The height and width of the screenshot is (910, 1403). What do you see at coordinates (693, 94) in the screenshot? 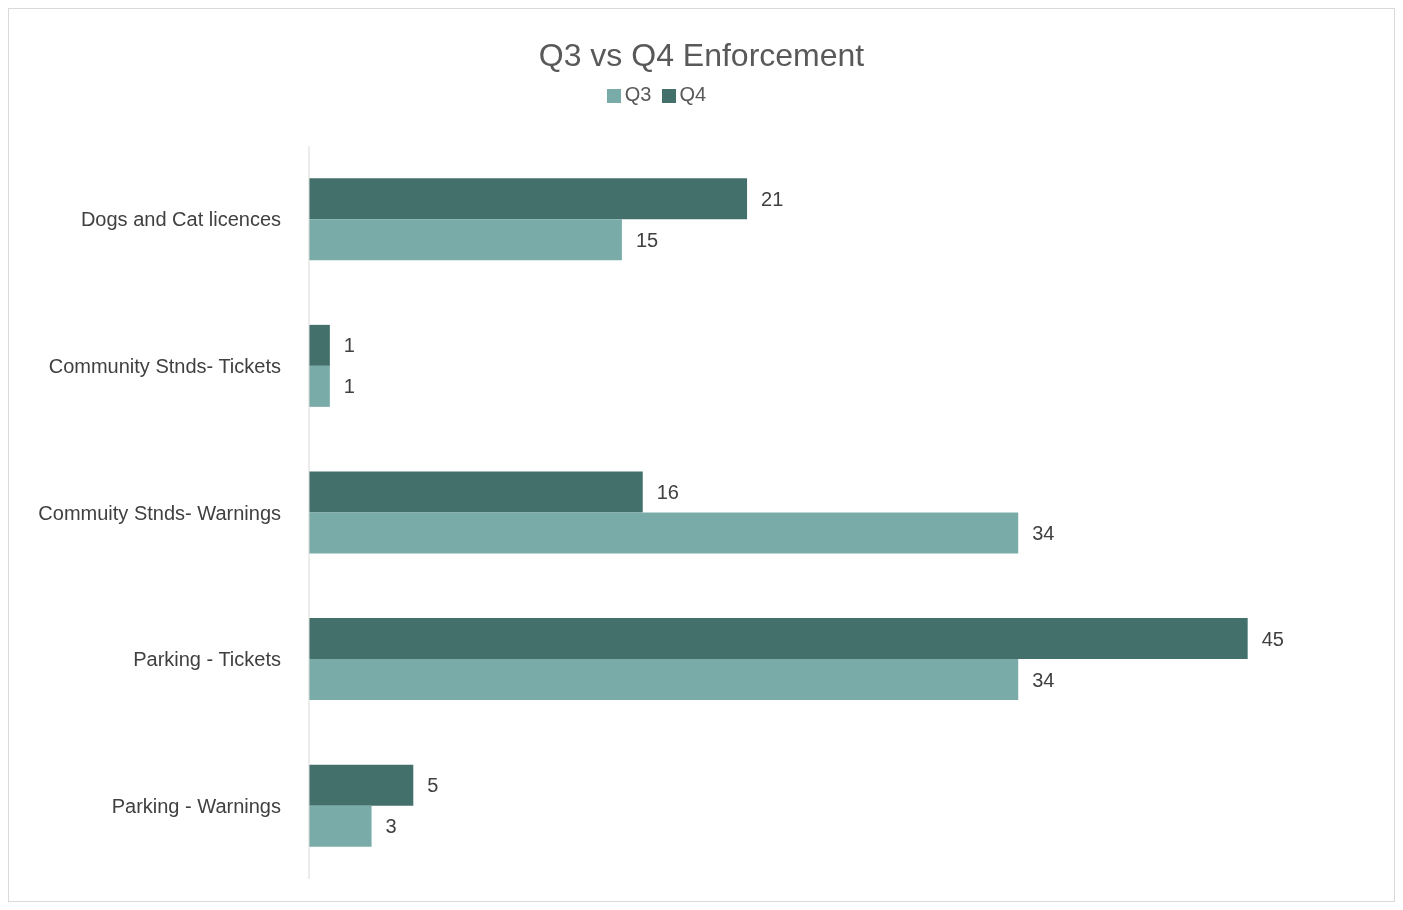
I see `legend-label: Q4` at bounding box center [693, 94].